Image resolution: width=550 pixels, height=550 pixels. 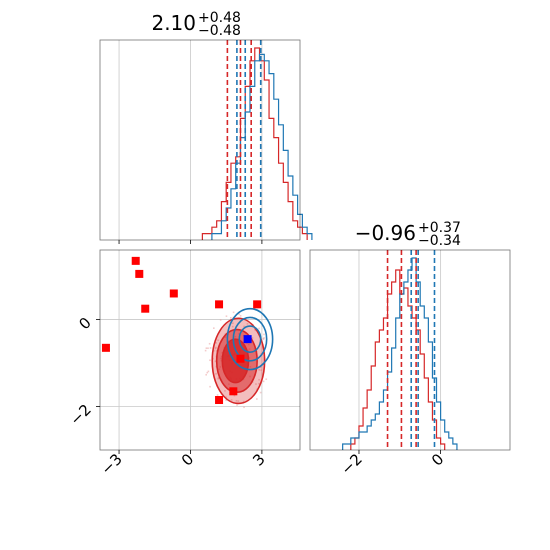 What do you see at coordinates (112, 464) in the screenshot?
I see `x-tick-label: −3` at bounding box center [112, 464].